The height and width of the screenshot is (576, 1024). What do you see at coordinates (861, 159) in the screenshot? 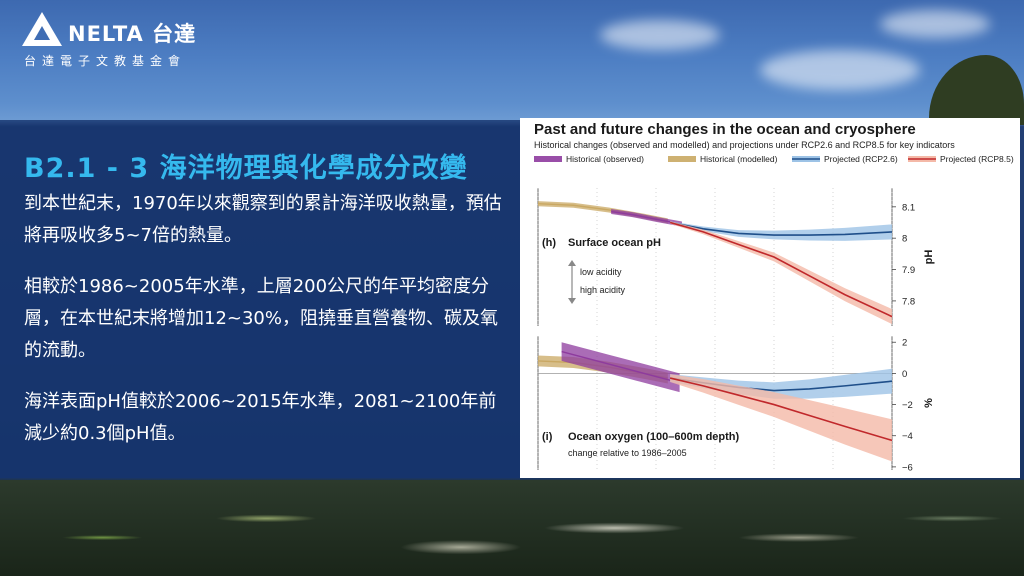
I see `legend-label-rcp26: Projected (RCP2.6)` at bounding box center [861, 159].